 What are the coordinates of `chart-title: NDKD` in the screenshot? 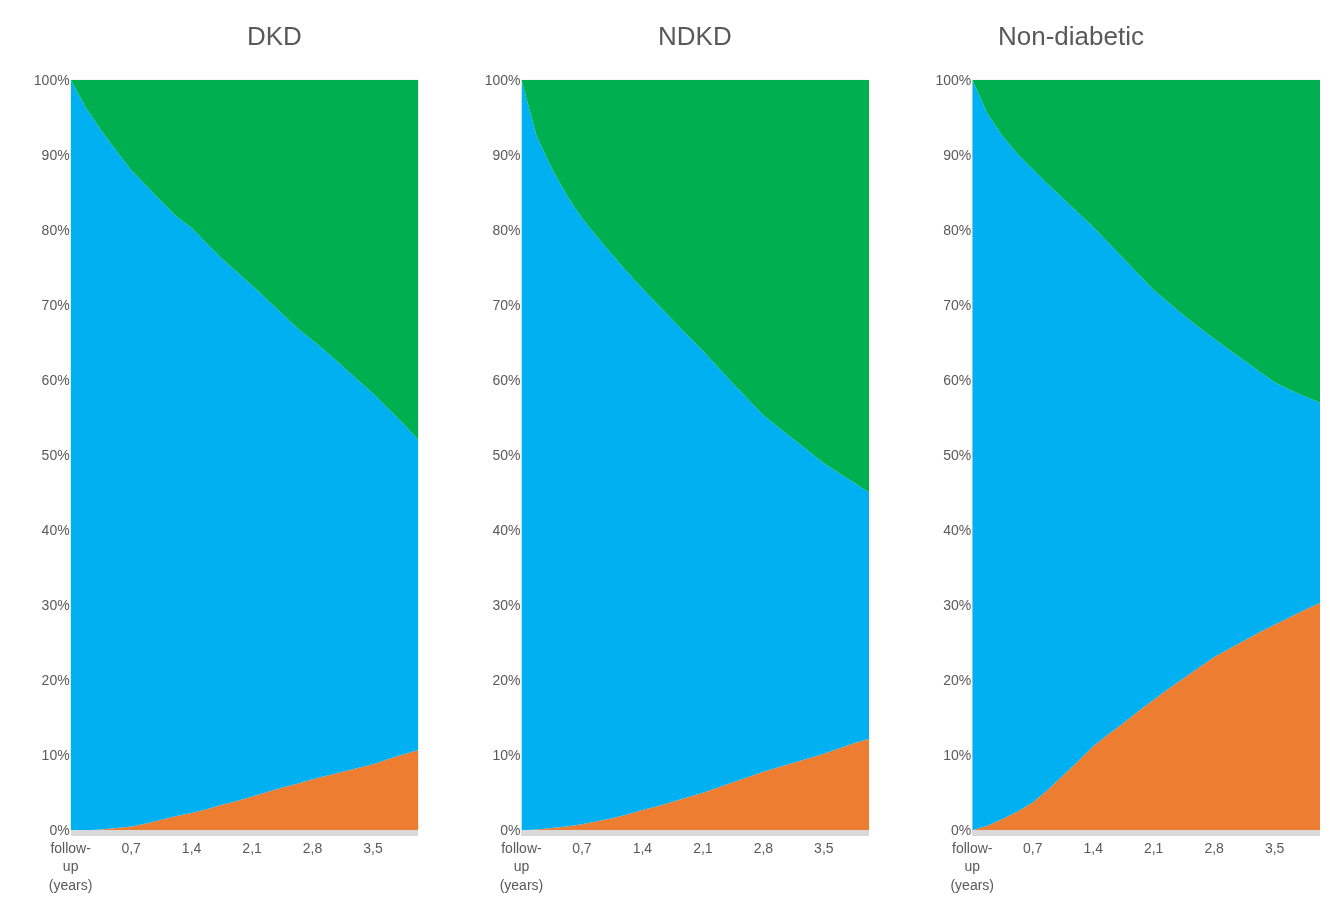 It's located at (695, 36).